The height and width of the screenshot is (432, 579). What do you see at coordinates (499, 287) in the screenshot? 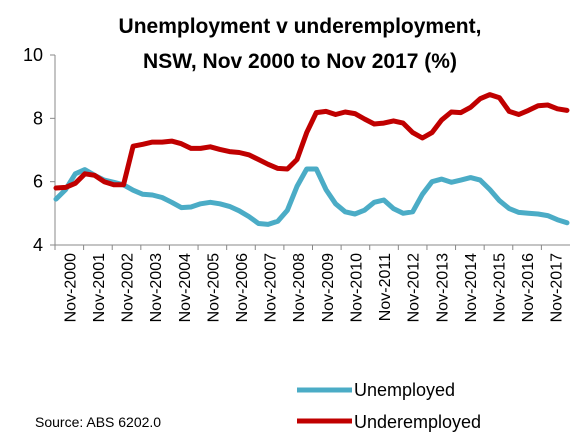
I see `x-tick-label: Nov-2015` at bounding box center [499, 287].